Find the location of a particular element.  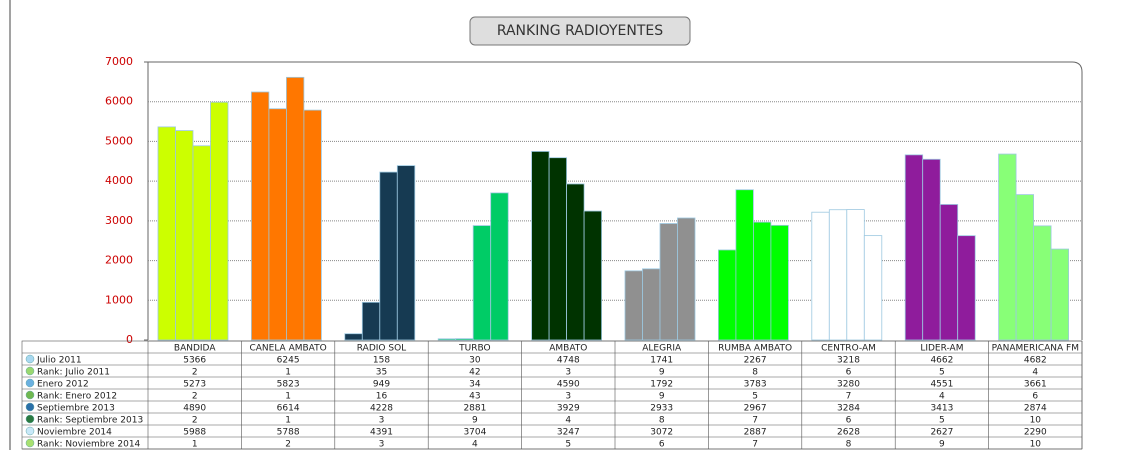

table-cell: 42 is located at coordinates (474, 373).